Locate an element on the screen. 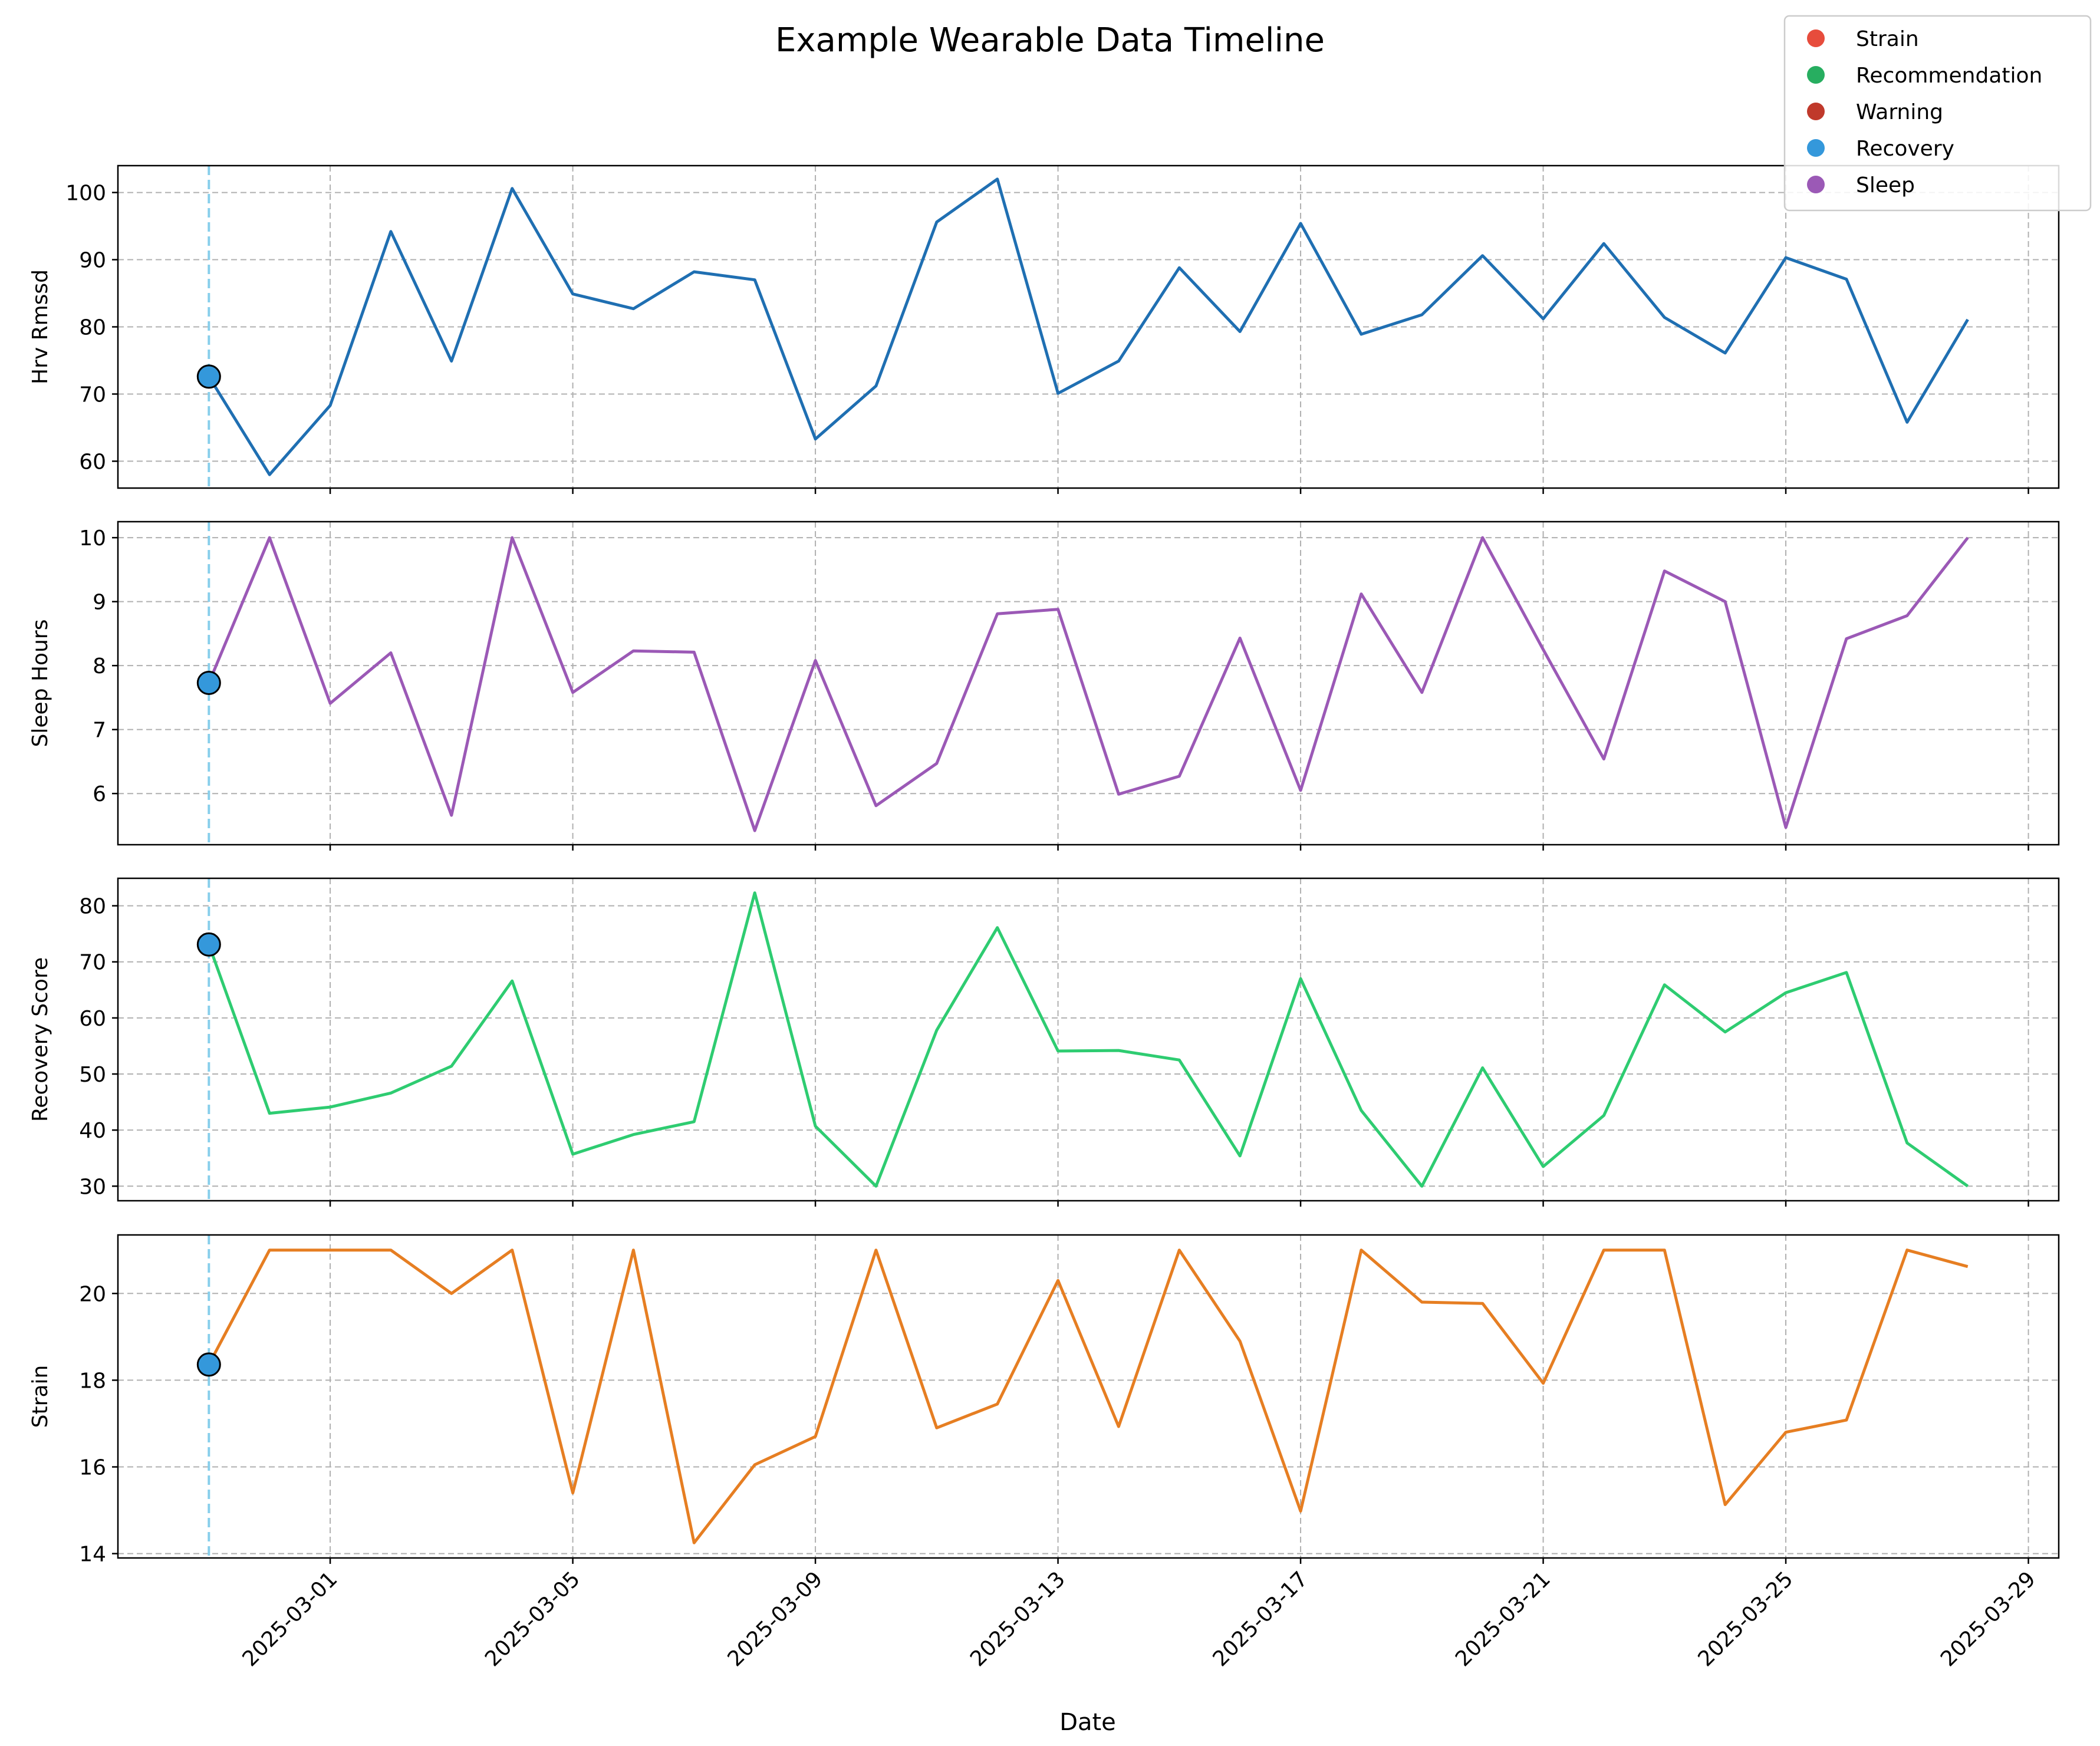 The height and width of the screenshot is (1746, 2100). legend: Strain Recommendation Warning Recovery Sleep is located at coordinates (1938, 113).